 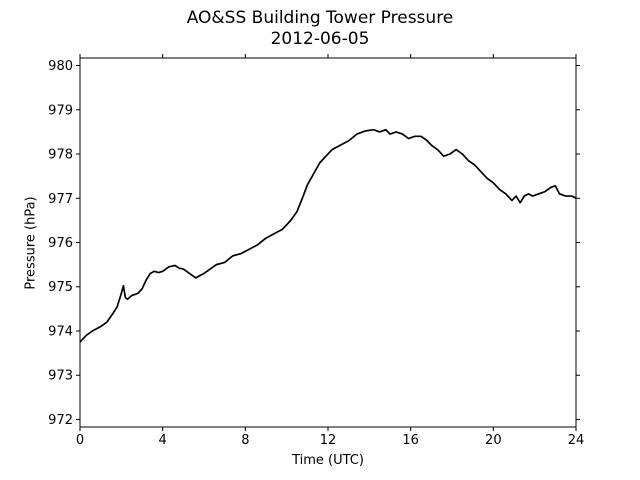 What do you see at coordinates (60, 331) in the screenshot?
I see `y-tick-label: 974` at bounding box center [60, 331].